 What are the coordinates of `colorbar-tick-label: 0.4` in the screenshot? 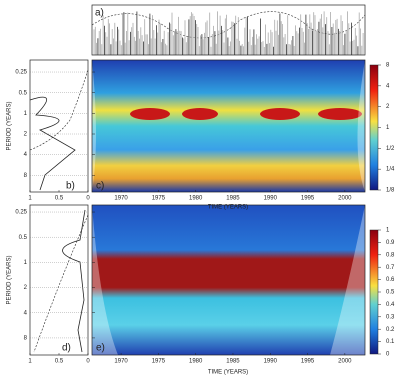 It's located at (390, 305).